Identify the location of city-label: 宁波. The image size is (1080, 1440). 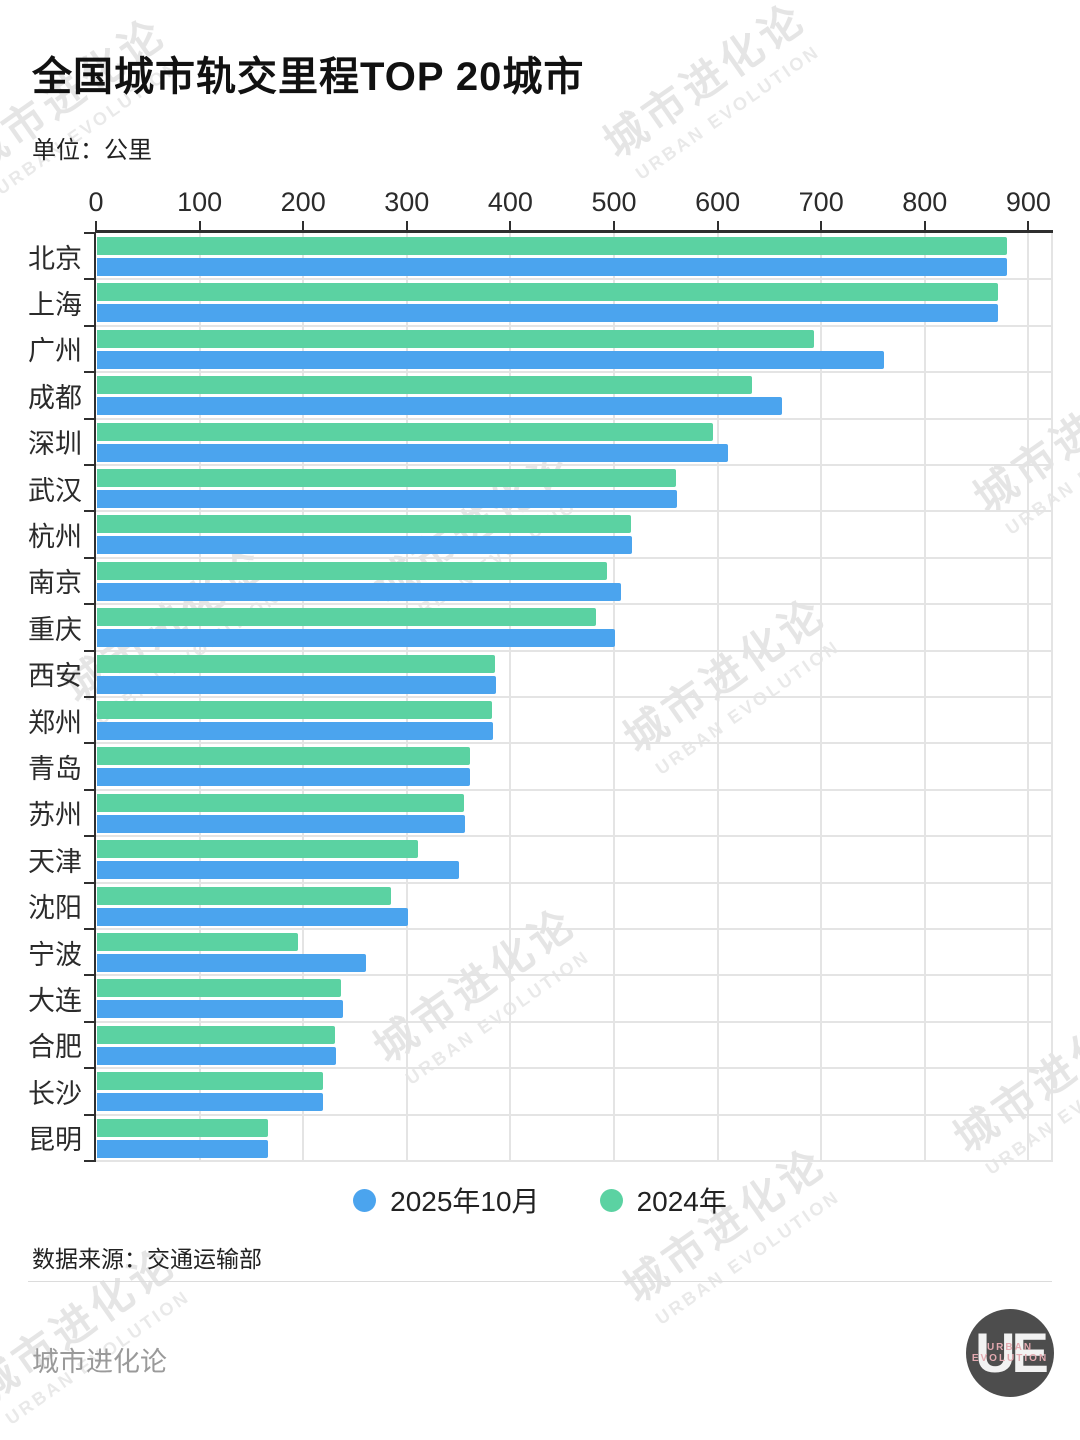
(55, 954).